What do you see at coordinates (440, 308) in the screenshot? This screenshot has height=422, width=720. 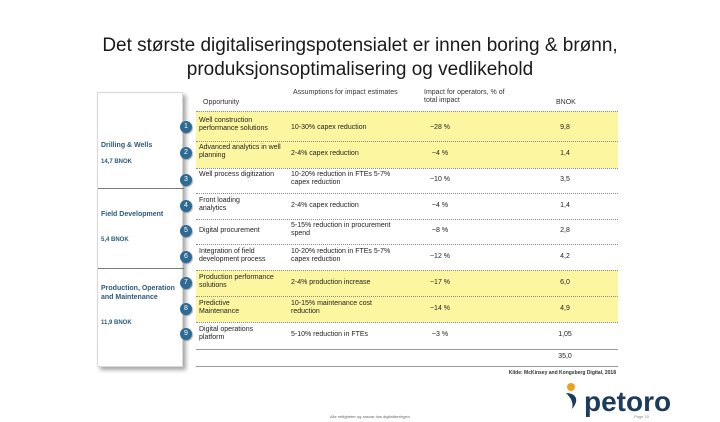 I see `impact-cell: ~14 %` at bounding box center [440, 308].